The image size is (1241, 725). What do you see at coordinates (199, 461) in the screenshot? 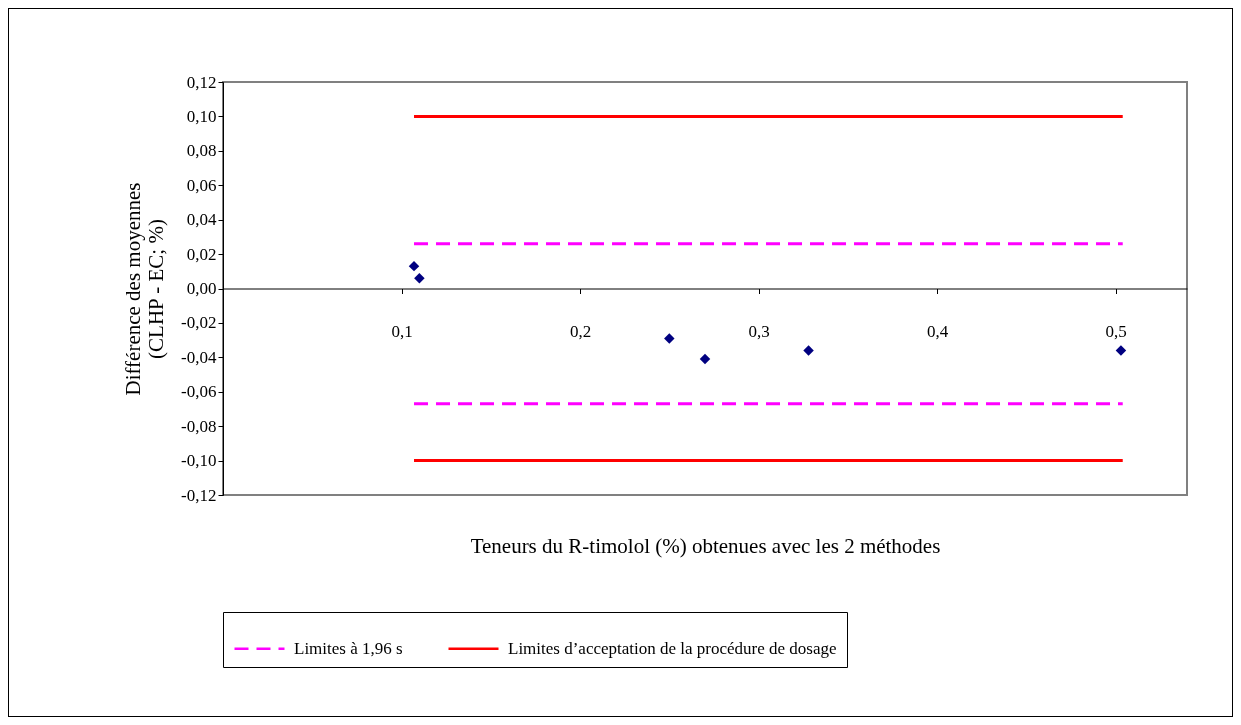
I see `y-tick-label: -0,10` at bounding box center [199, 461].